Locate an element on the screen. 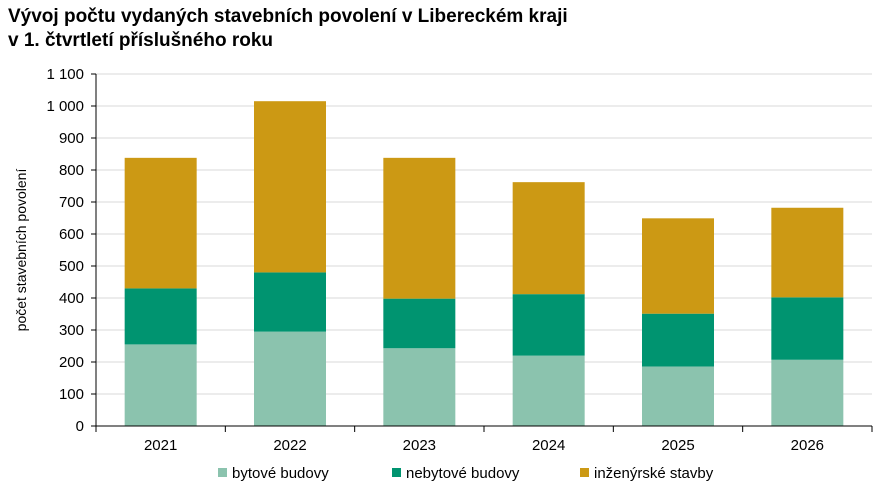 Image resolution: width=887 pixels, height=493 pixels. x-tick-label: 2025 is located at coordinates (677, 445).